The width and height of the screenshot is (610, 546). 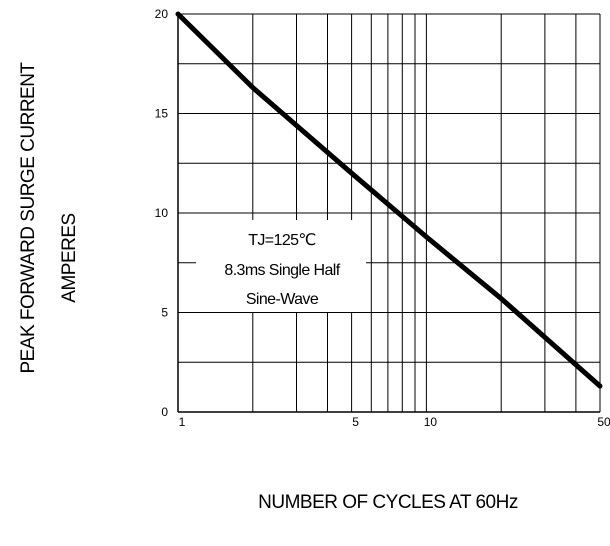 I want to click on x-tick-label-1: 1, so click(x=182, y=422).